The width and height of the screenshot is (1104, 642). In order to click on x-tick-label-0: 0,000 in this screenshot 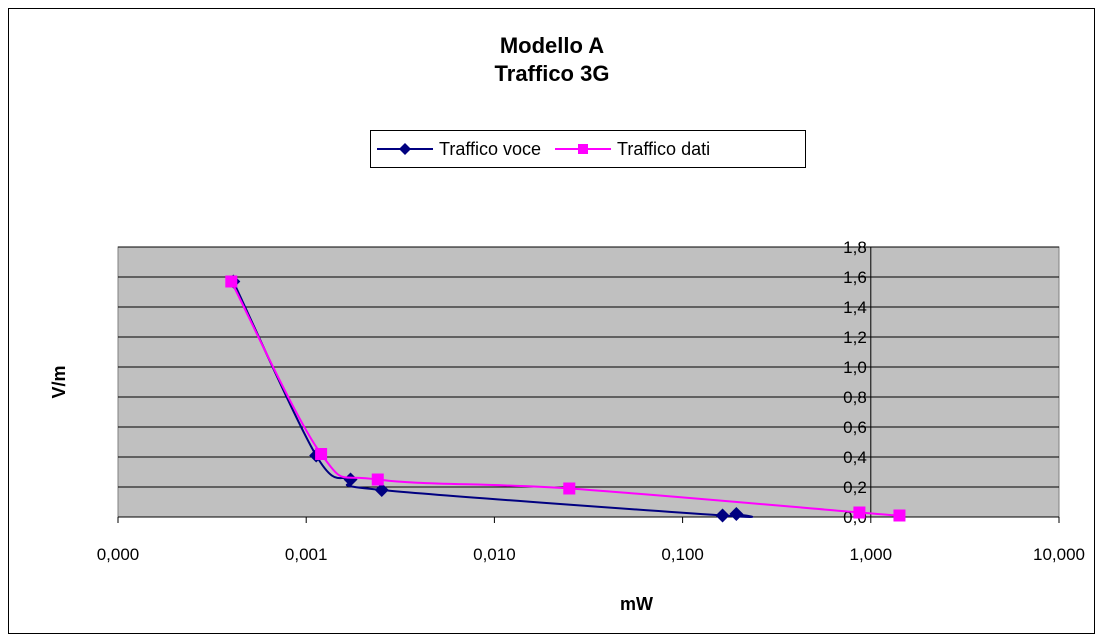, I will do `click(118, 554)`.